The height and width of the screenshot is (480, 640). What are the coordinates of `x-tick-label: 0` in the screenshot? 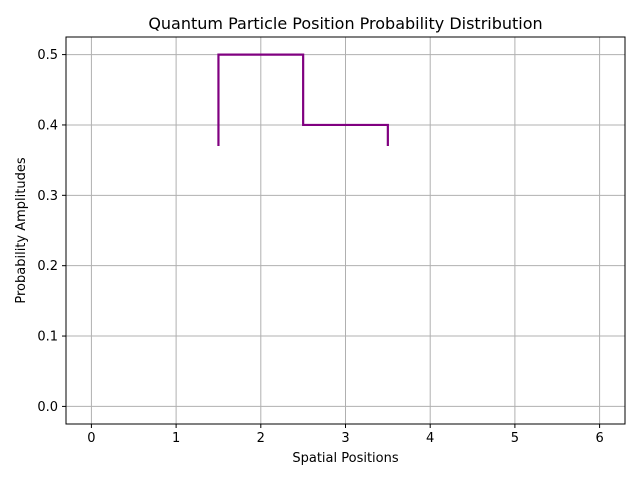 It's located at (91, 438).